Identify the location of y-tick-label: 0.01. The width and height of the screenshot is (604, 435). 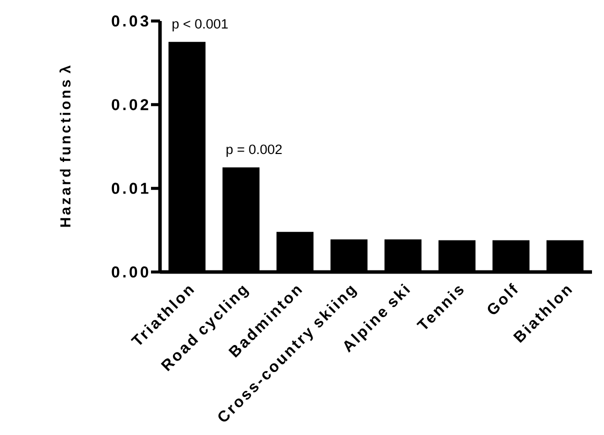
(130, 188).